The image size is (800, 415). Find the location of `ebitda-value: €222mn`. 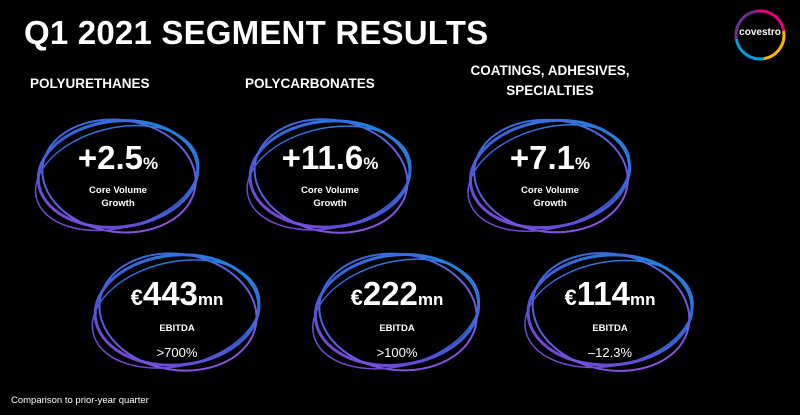

ebitda-value: €222mn is located at coordinates (397, 293).